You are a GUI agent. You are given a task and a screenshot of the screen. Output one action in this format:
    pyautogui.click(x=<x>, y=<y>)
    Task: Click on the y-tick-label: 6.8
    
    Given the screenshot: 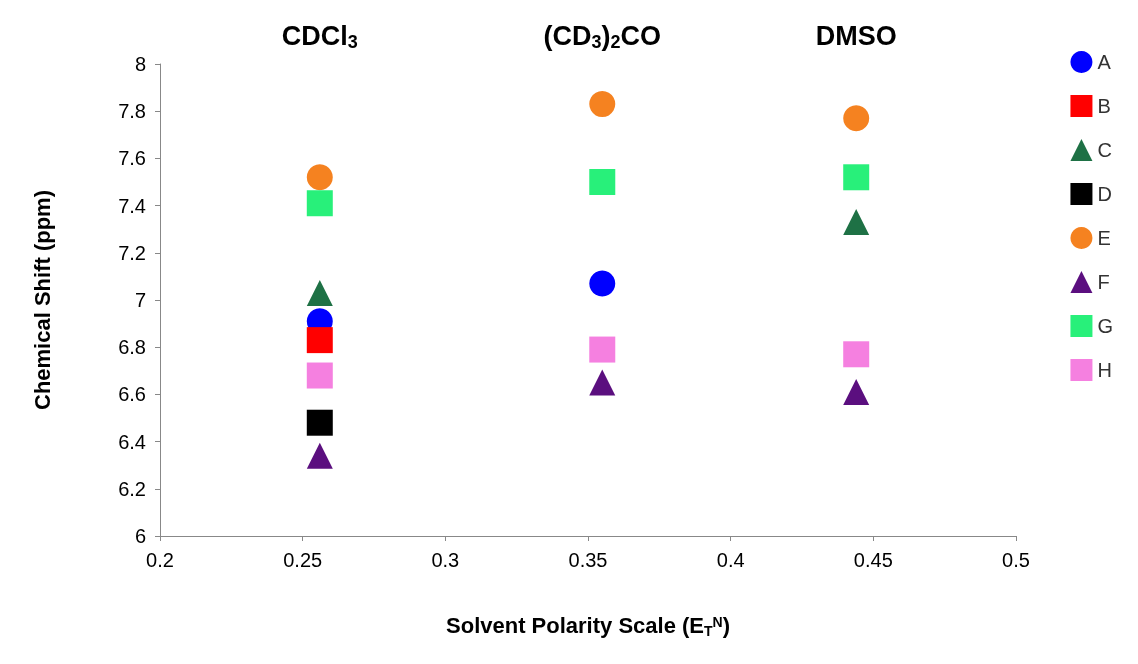 What is the action you would take?
    pyautogui.click(x=132, y=347)
    